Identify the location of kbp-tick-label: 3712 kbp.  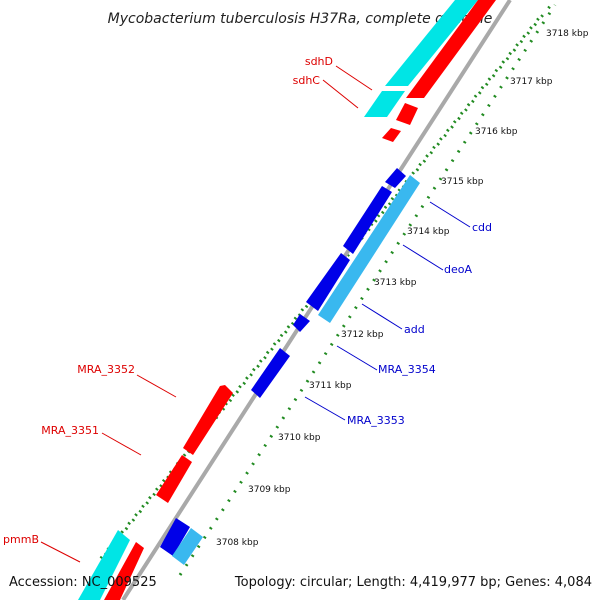
(362, 335).